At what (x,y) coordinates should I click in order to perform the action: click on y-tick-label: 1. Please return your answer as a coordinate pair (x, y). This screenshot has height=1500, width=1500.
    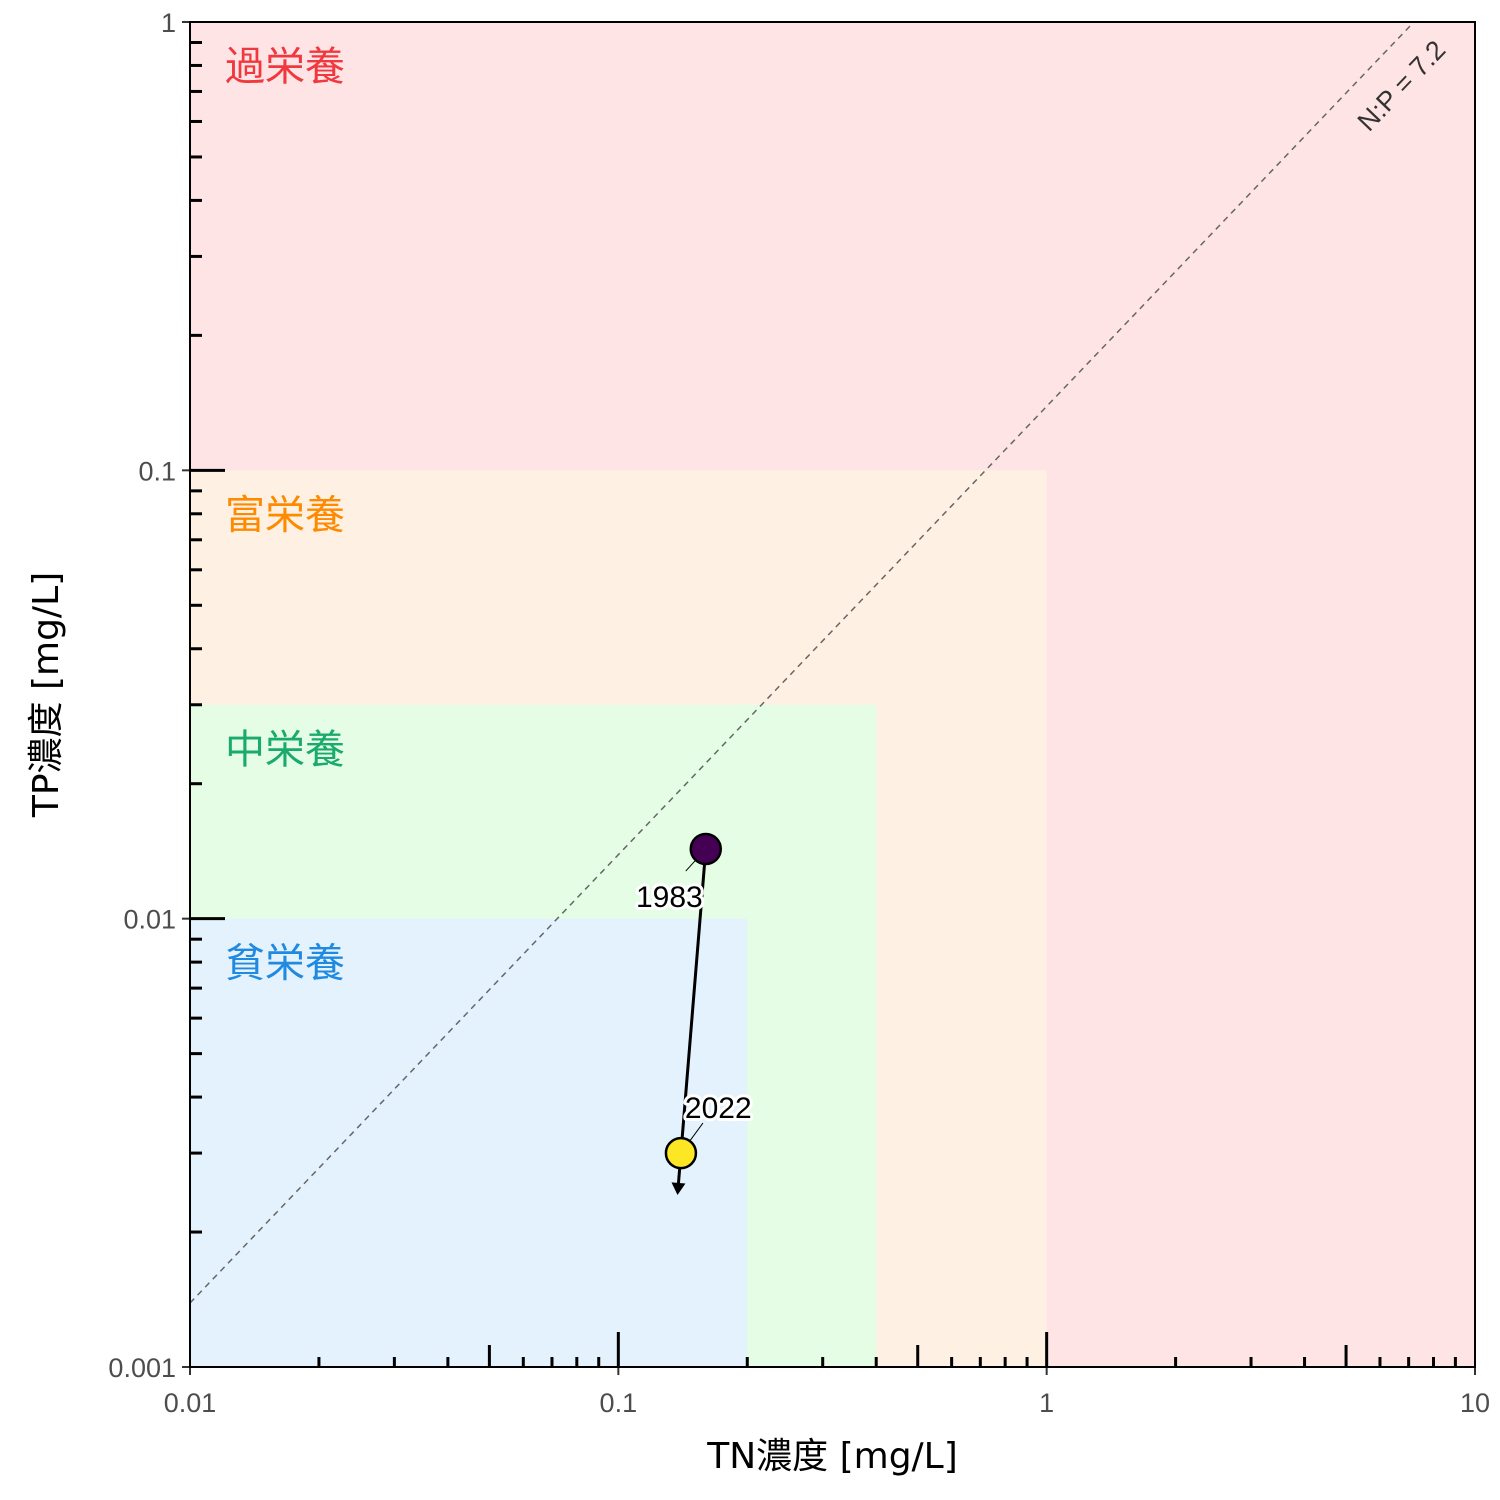
    Looking at the image, I should click on (168, 23).